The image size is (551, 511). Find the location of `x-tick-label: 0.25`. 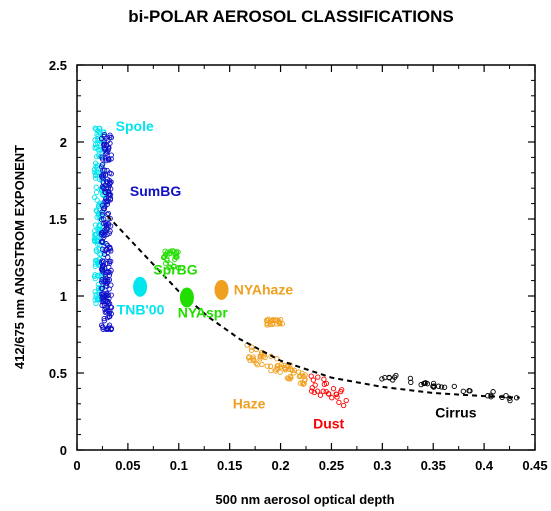

x-tick-label: 0.25 is located at coordinates (331, 465).